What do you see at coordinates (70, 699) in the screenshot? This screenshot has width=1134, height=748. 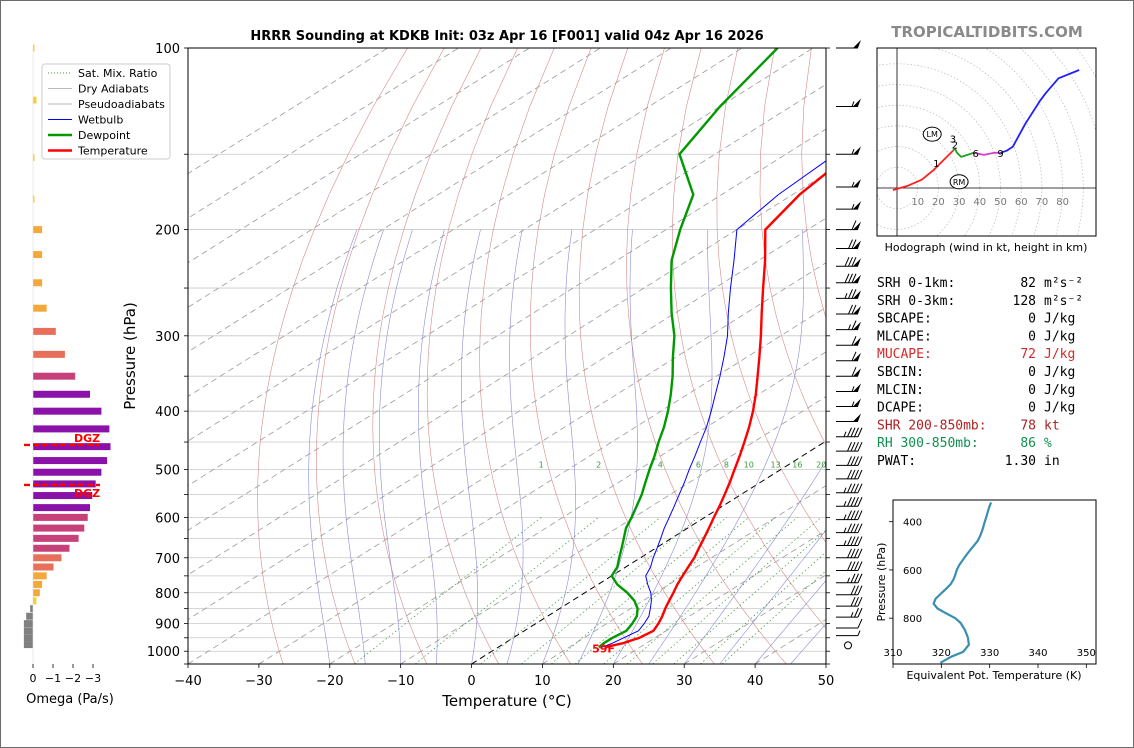 I see `omega-x-label: Omega (Pa/s)` at bounding box center [70, 699].